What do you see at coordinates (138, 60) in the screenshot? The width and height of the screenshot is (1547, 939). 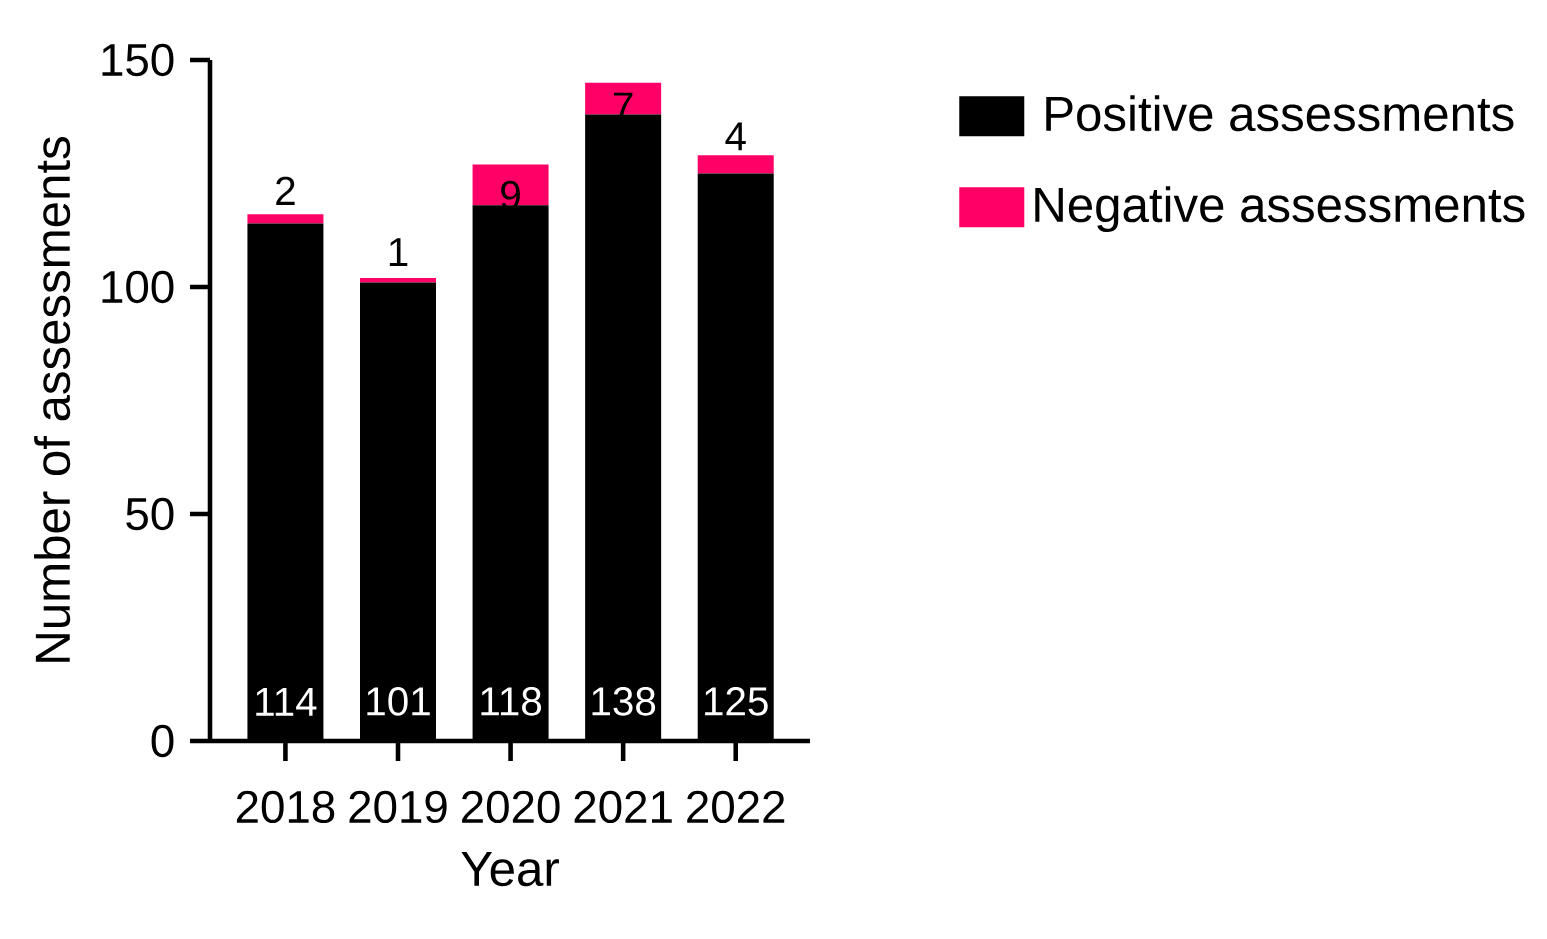 I see `y-tick-label: 150` at bounding box center [138, 60].